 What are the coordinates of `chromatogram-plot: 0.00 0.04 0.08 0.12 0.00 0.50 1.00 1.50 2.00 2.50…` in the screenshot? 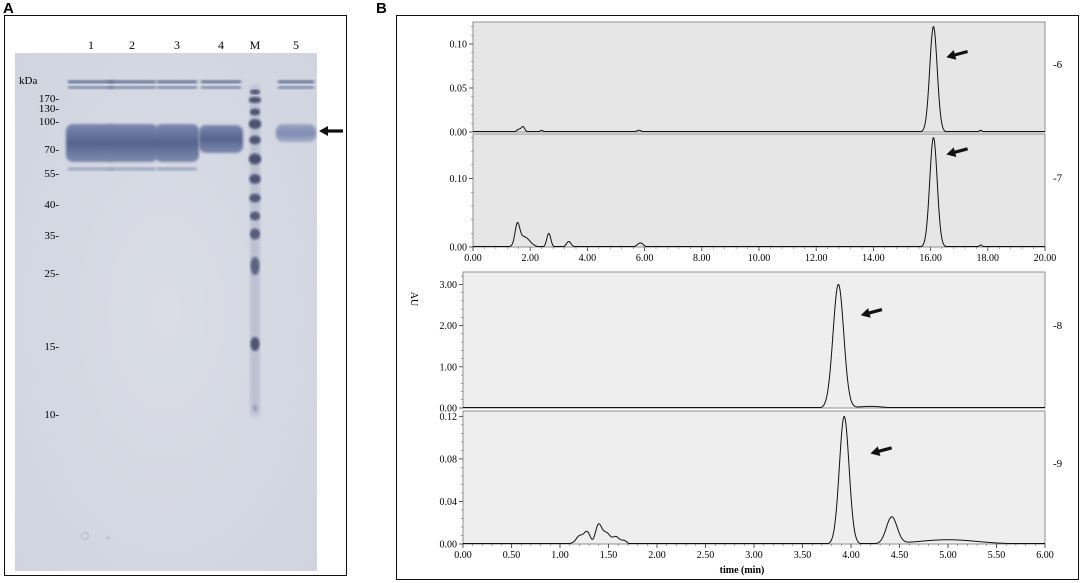 It's located at (751, 485).